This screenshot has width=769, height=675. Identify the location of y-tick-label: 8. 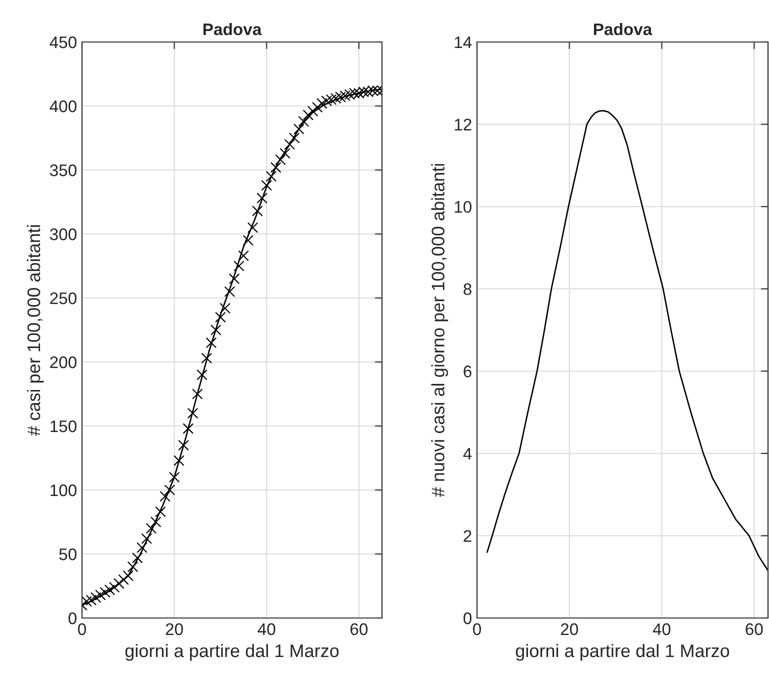
(468, 289).